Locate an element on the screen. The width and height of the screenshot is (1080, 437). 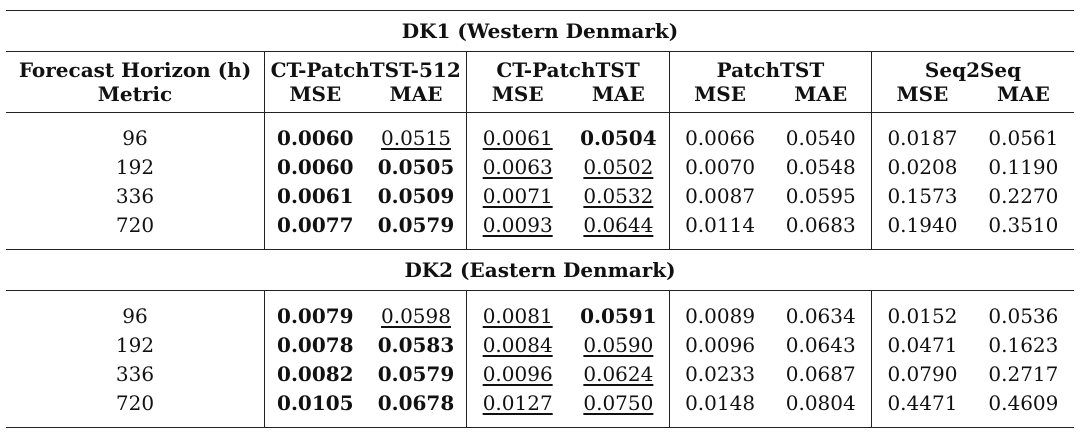
metric-cell: 0.0750 is located at coordinates (618, 402).